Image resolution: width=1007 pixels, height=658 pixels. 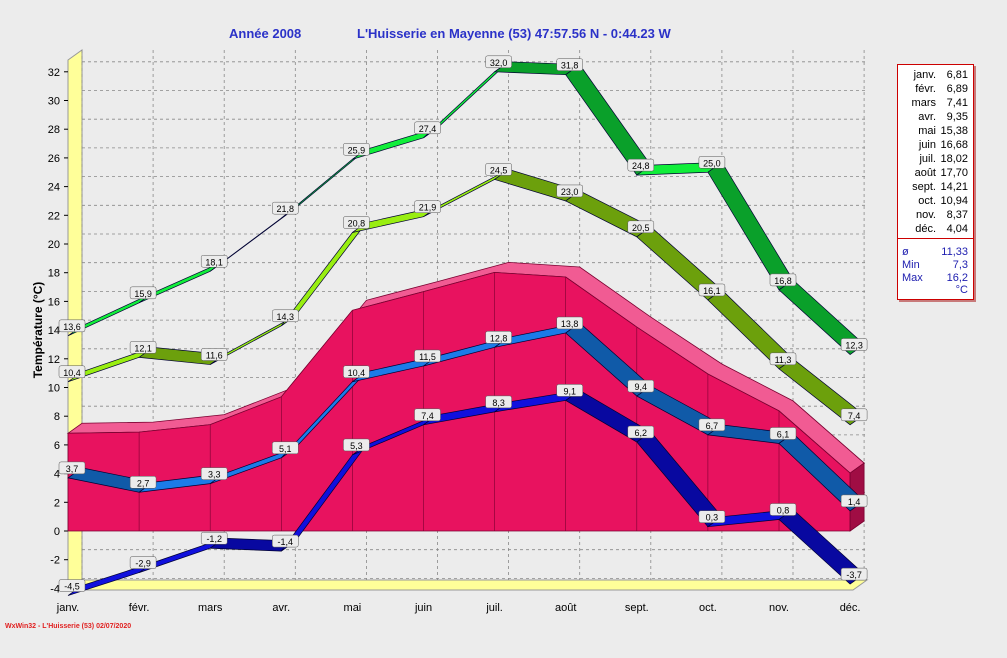 I want to click on data-label: 2,7, so click(x=143, y=483).